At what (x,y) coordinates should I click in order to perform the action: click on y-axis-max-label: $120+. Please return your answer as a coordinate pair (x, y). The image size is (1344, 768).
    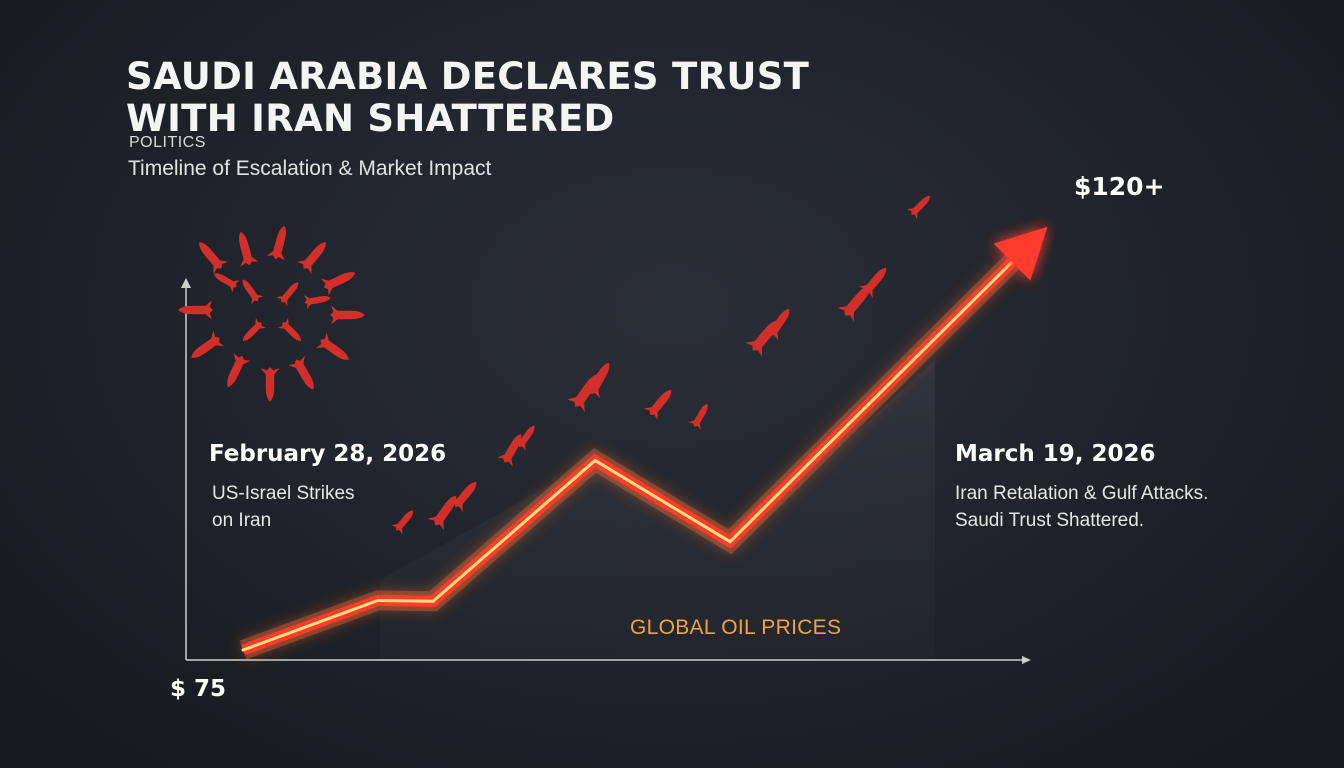
    Looking at the image, I should click on (1119, 186).